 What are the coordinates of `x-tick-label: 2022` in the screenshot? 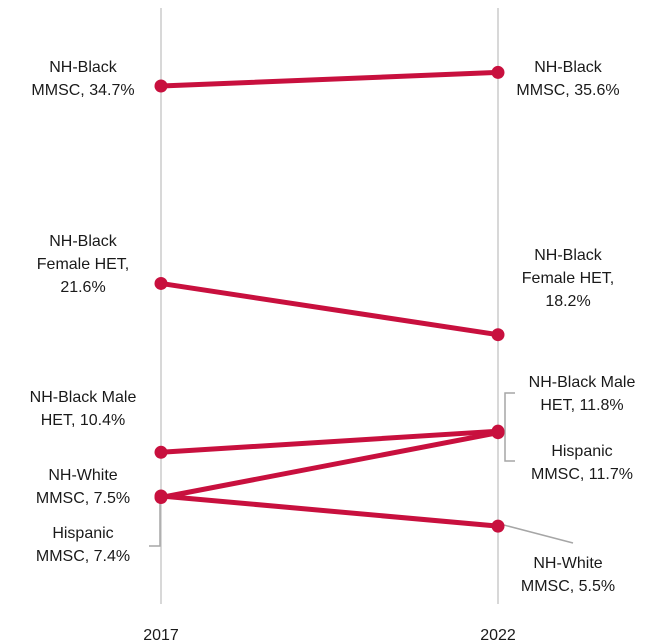 It's located at (498, 635).